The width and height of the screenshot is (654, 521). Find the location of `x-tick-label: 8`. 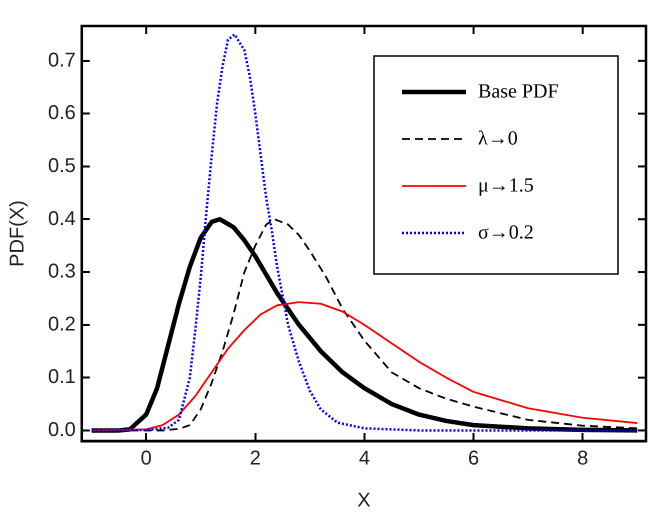

x-tick-label: 8 is located at coordinates (582, 459).